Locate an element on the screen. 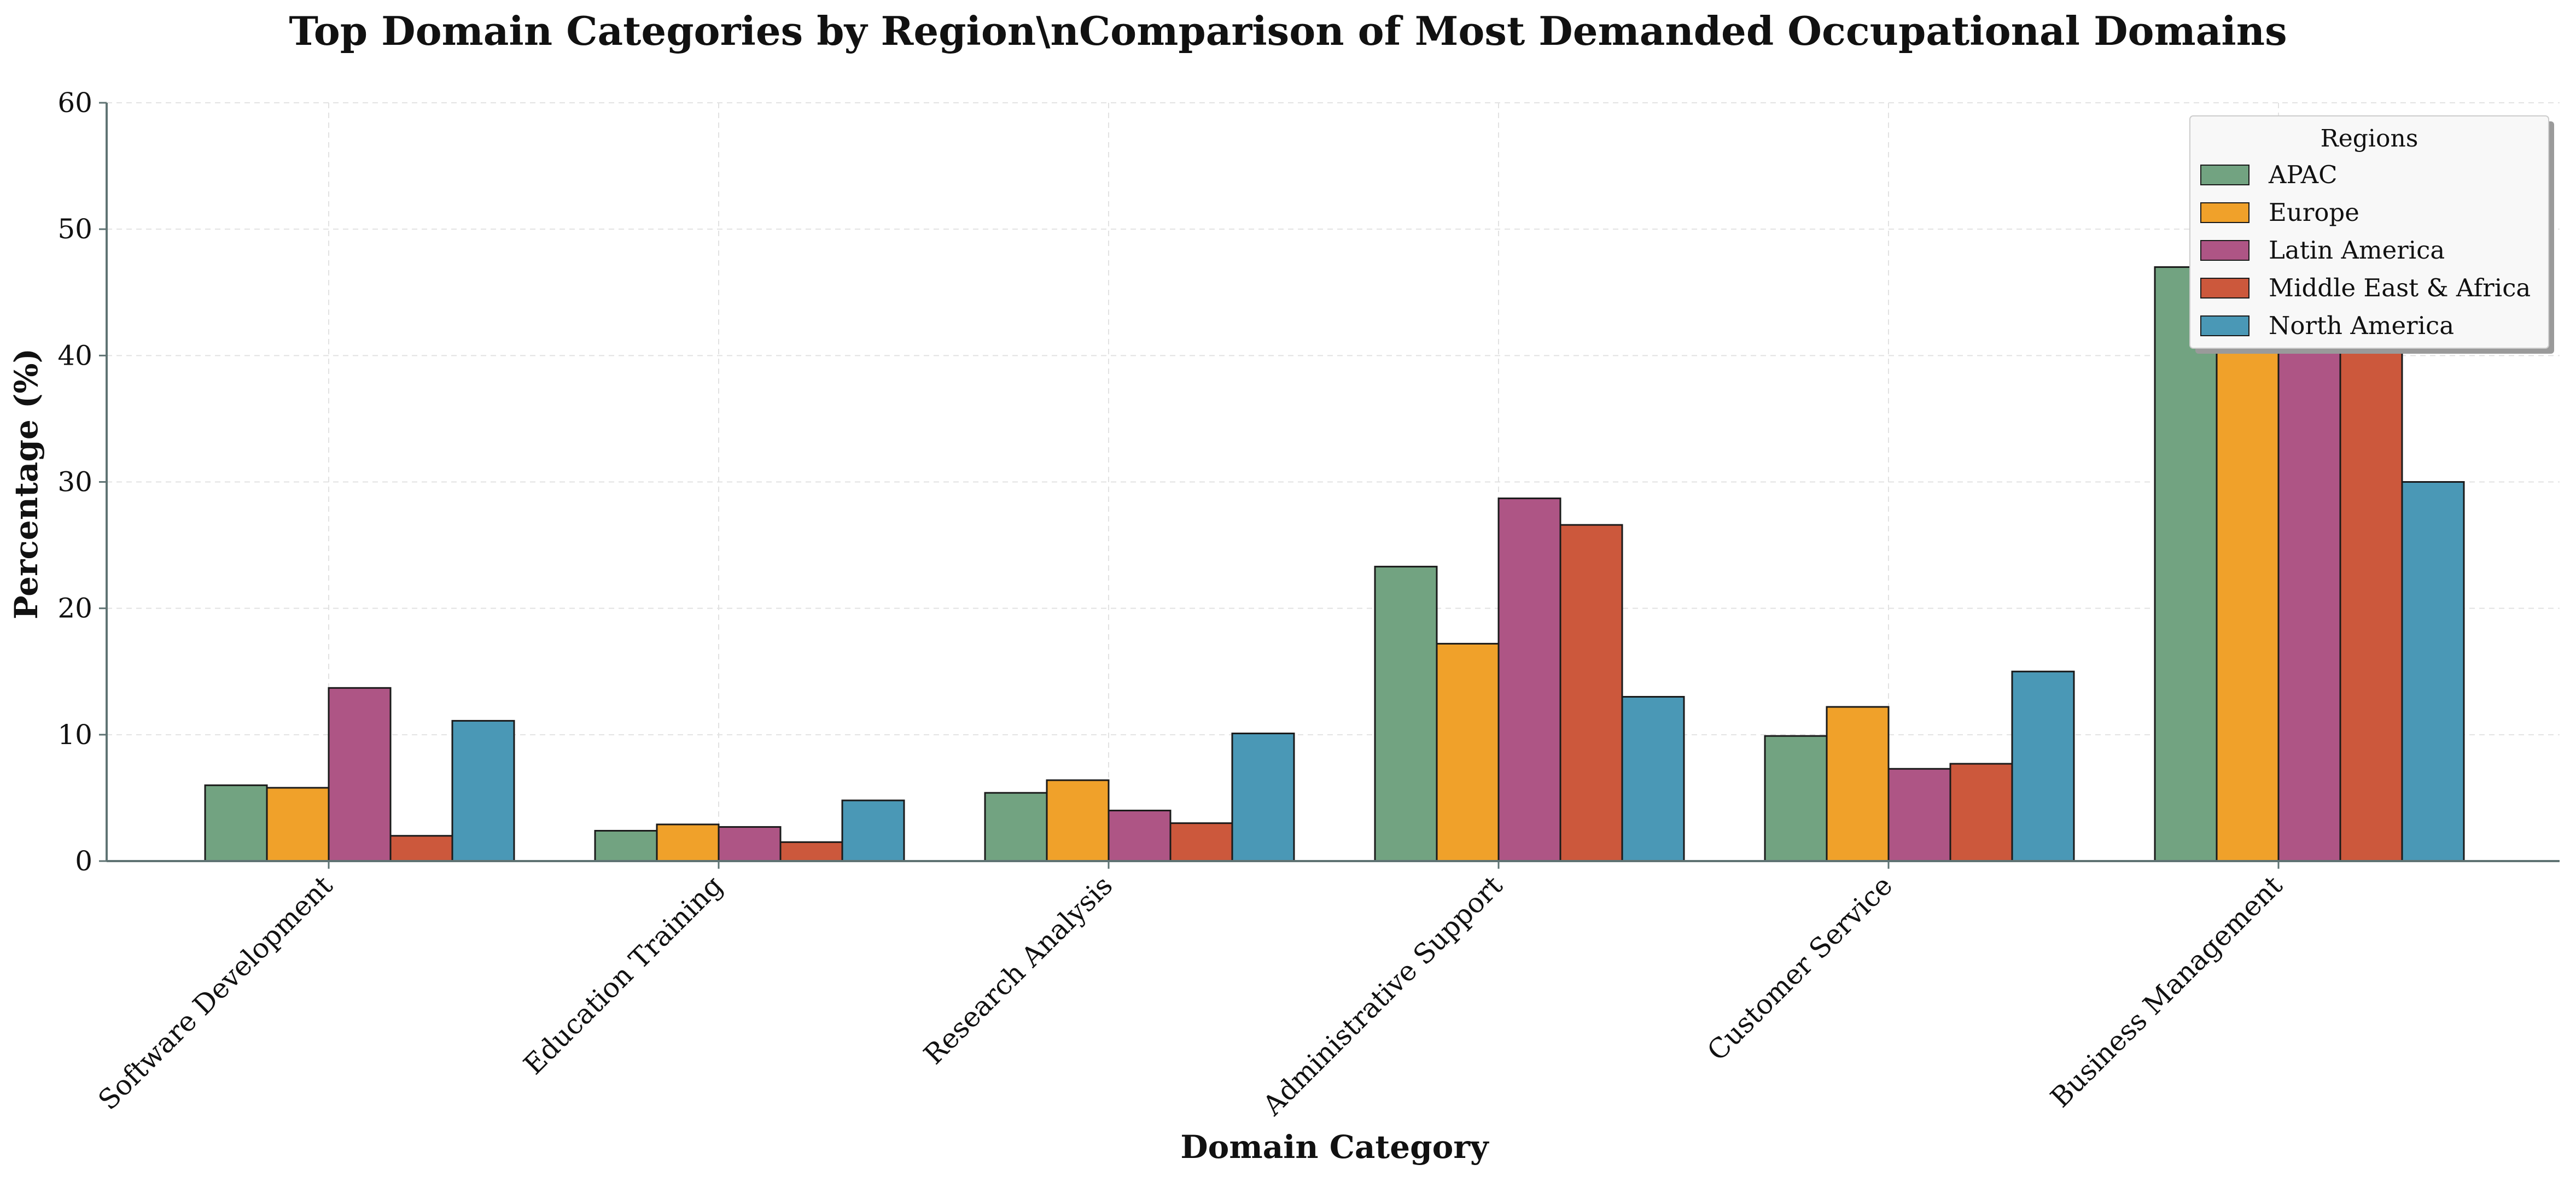 The width and height of the screenshot is (2576, 1182). x-axis-label: Domain Category is located at coordinates (1335, 1147).